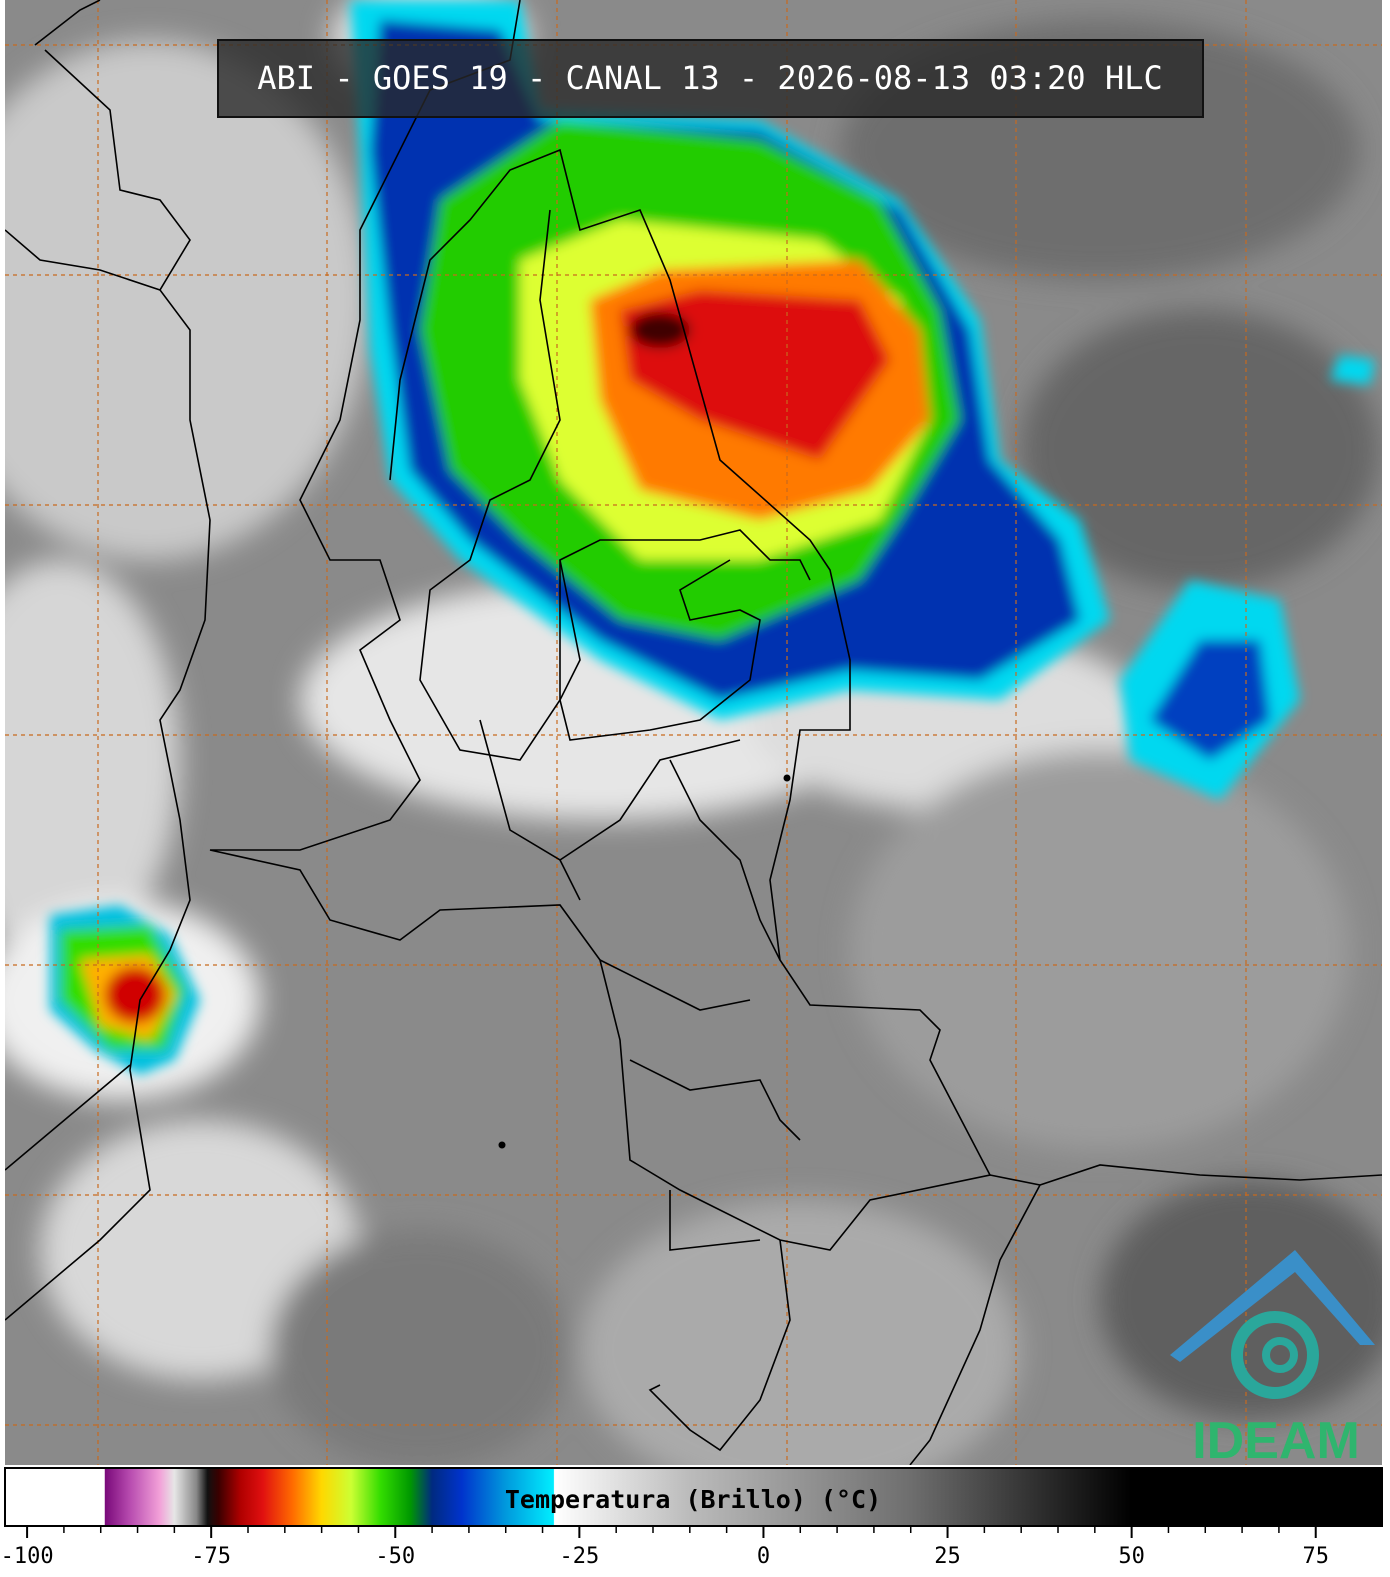 Image resolution: width=1390 pixels, height=1577 pixels. Describe the element at coordinates (1131, 1556) in the screenshot. I see `tick-label: 50` at that location.